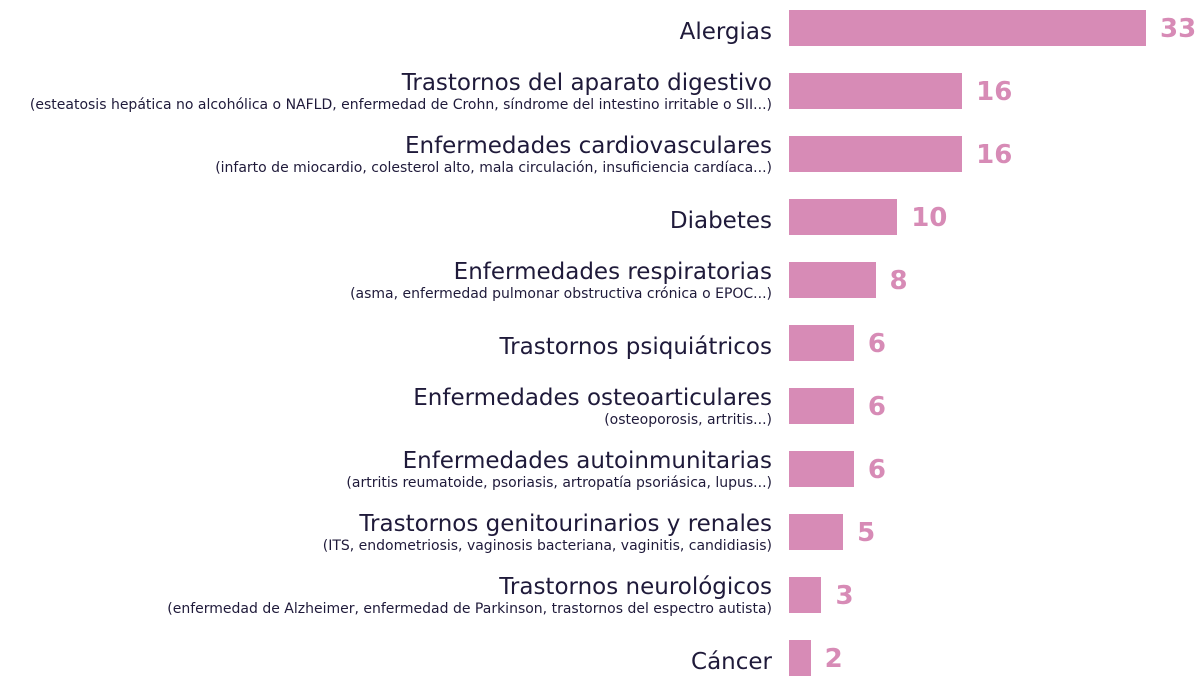  What do you see at coordinates (844, 596) in the screenshot?
I see `value-label: 3` at bounding box center [844, 596].